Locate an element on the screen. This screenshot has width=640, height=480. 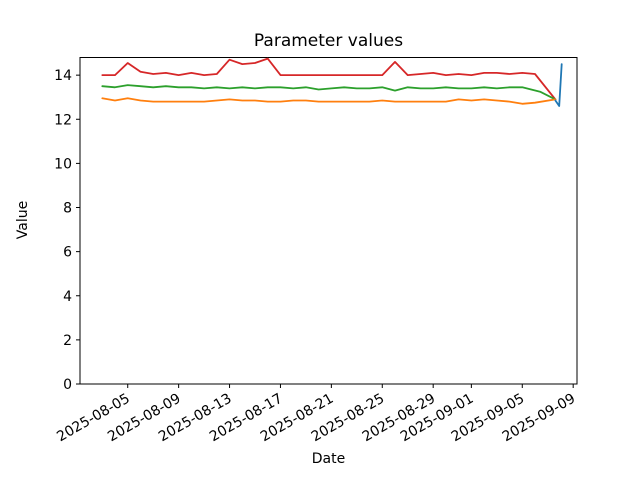
y-tick-label: 6 is located at coordinates (67, 253).